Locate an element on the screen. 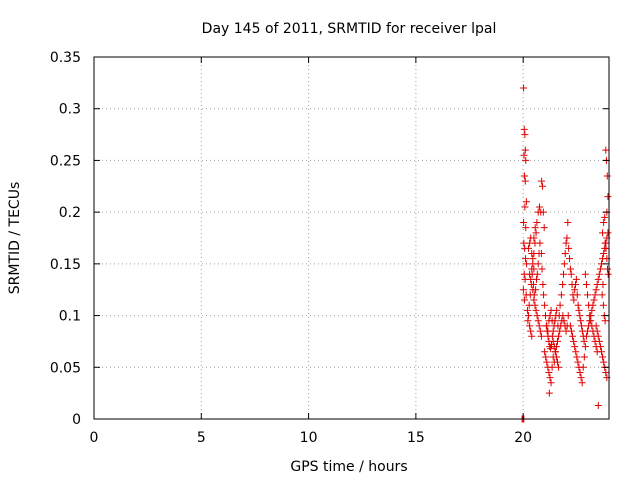  x-tick-label: 15 is located at coordinates (416, 438).